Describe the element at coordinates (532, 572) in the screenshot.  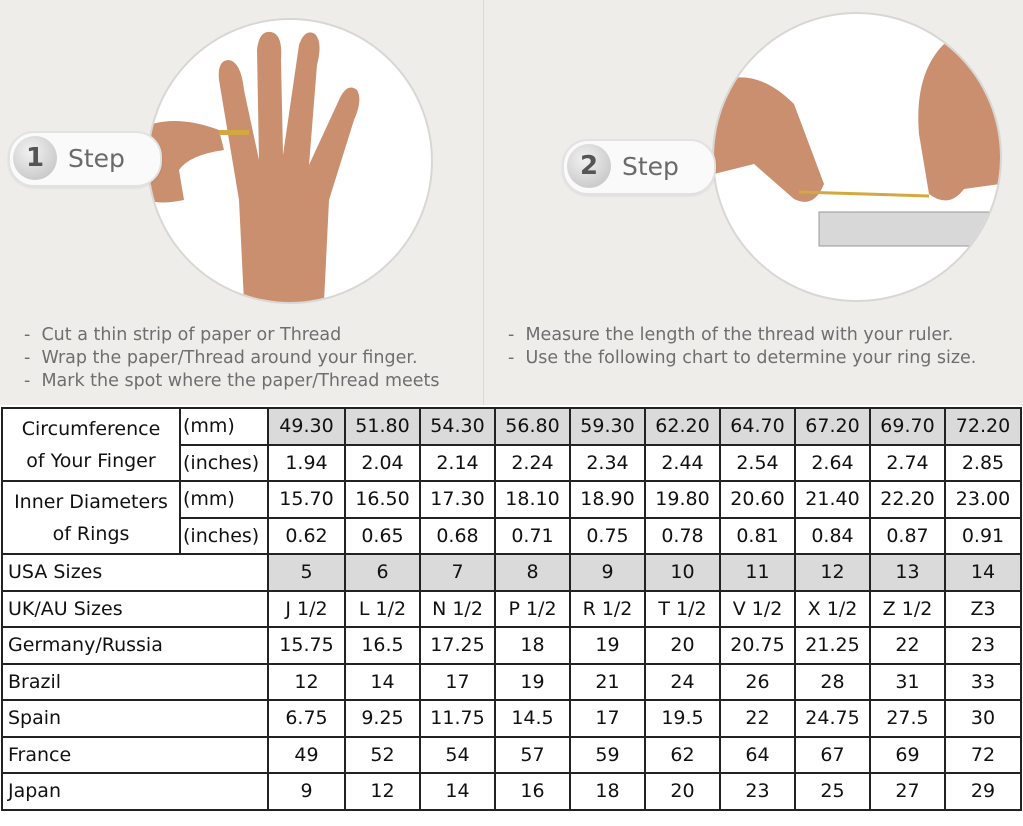
I see `value-cell: 8` at that location.